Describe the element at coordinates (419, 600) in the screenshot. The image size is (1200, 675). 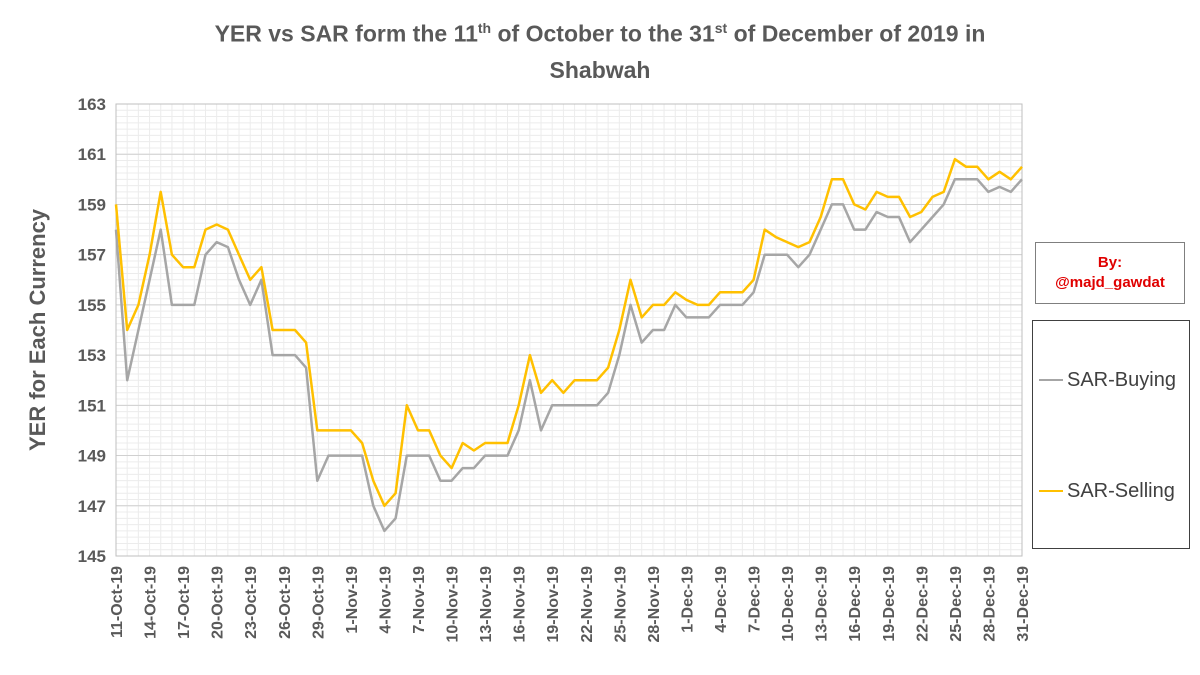
I see `x-tick-label: 7-Nov-19` at that location.